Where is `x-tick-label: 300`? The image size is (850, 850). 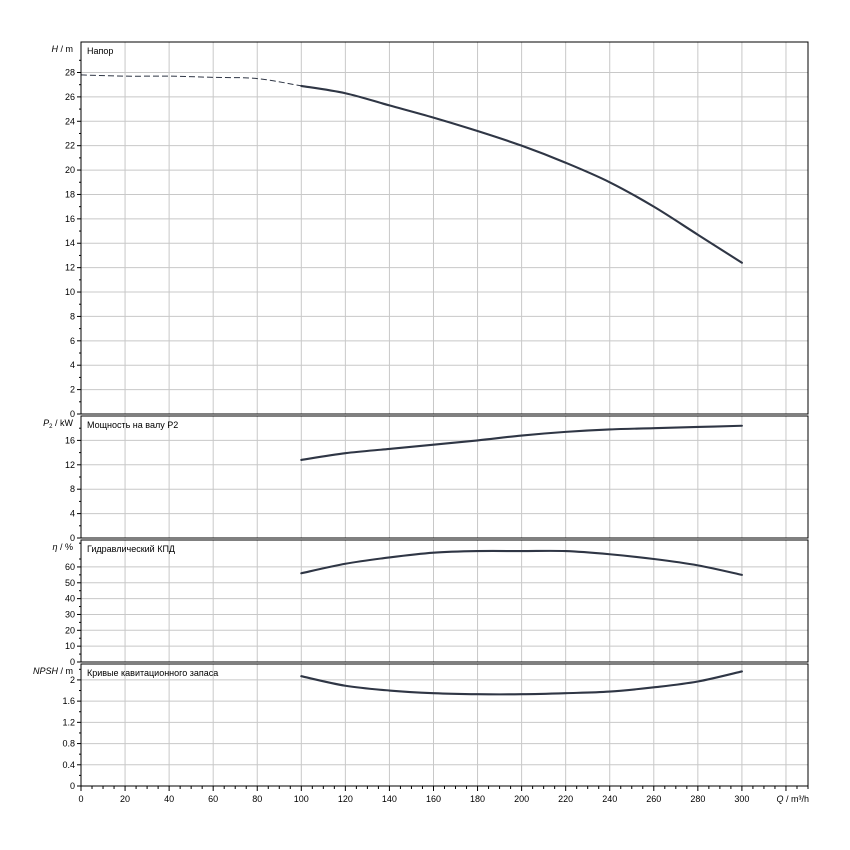
x-tick-label: 300 is located at coordinates (741, 799).